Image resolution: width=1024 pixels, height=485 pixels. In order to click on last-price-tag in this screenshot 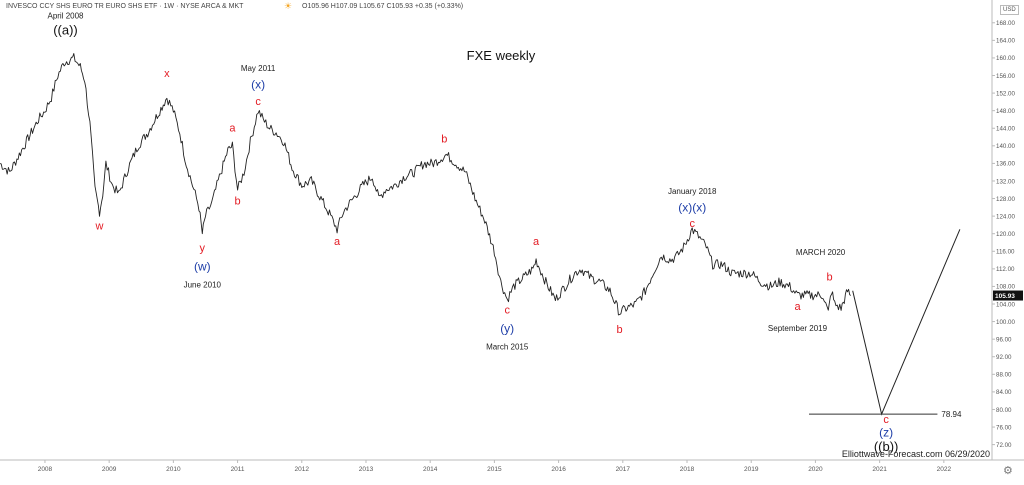, I will do `click(1008, 295)`.